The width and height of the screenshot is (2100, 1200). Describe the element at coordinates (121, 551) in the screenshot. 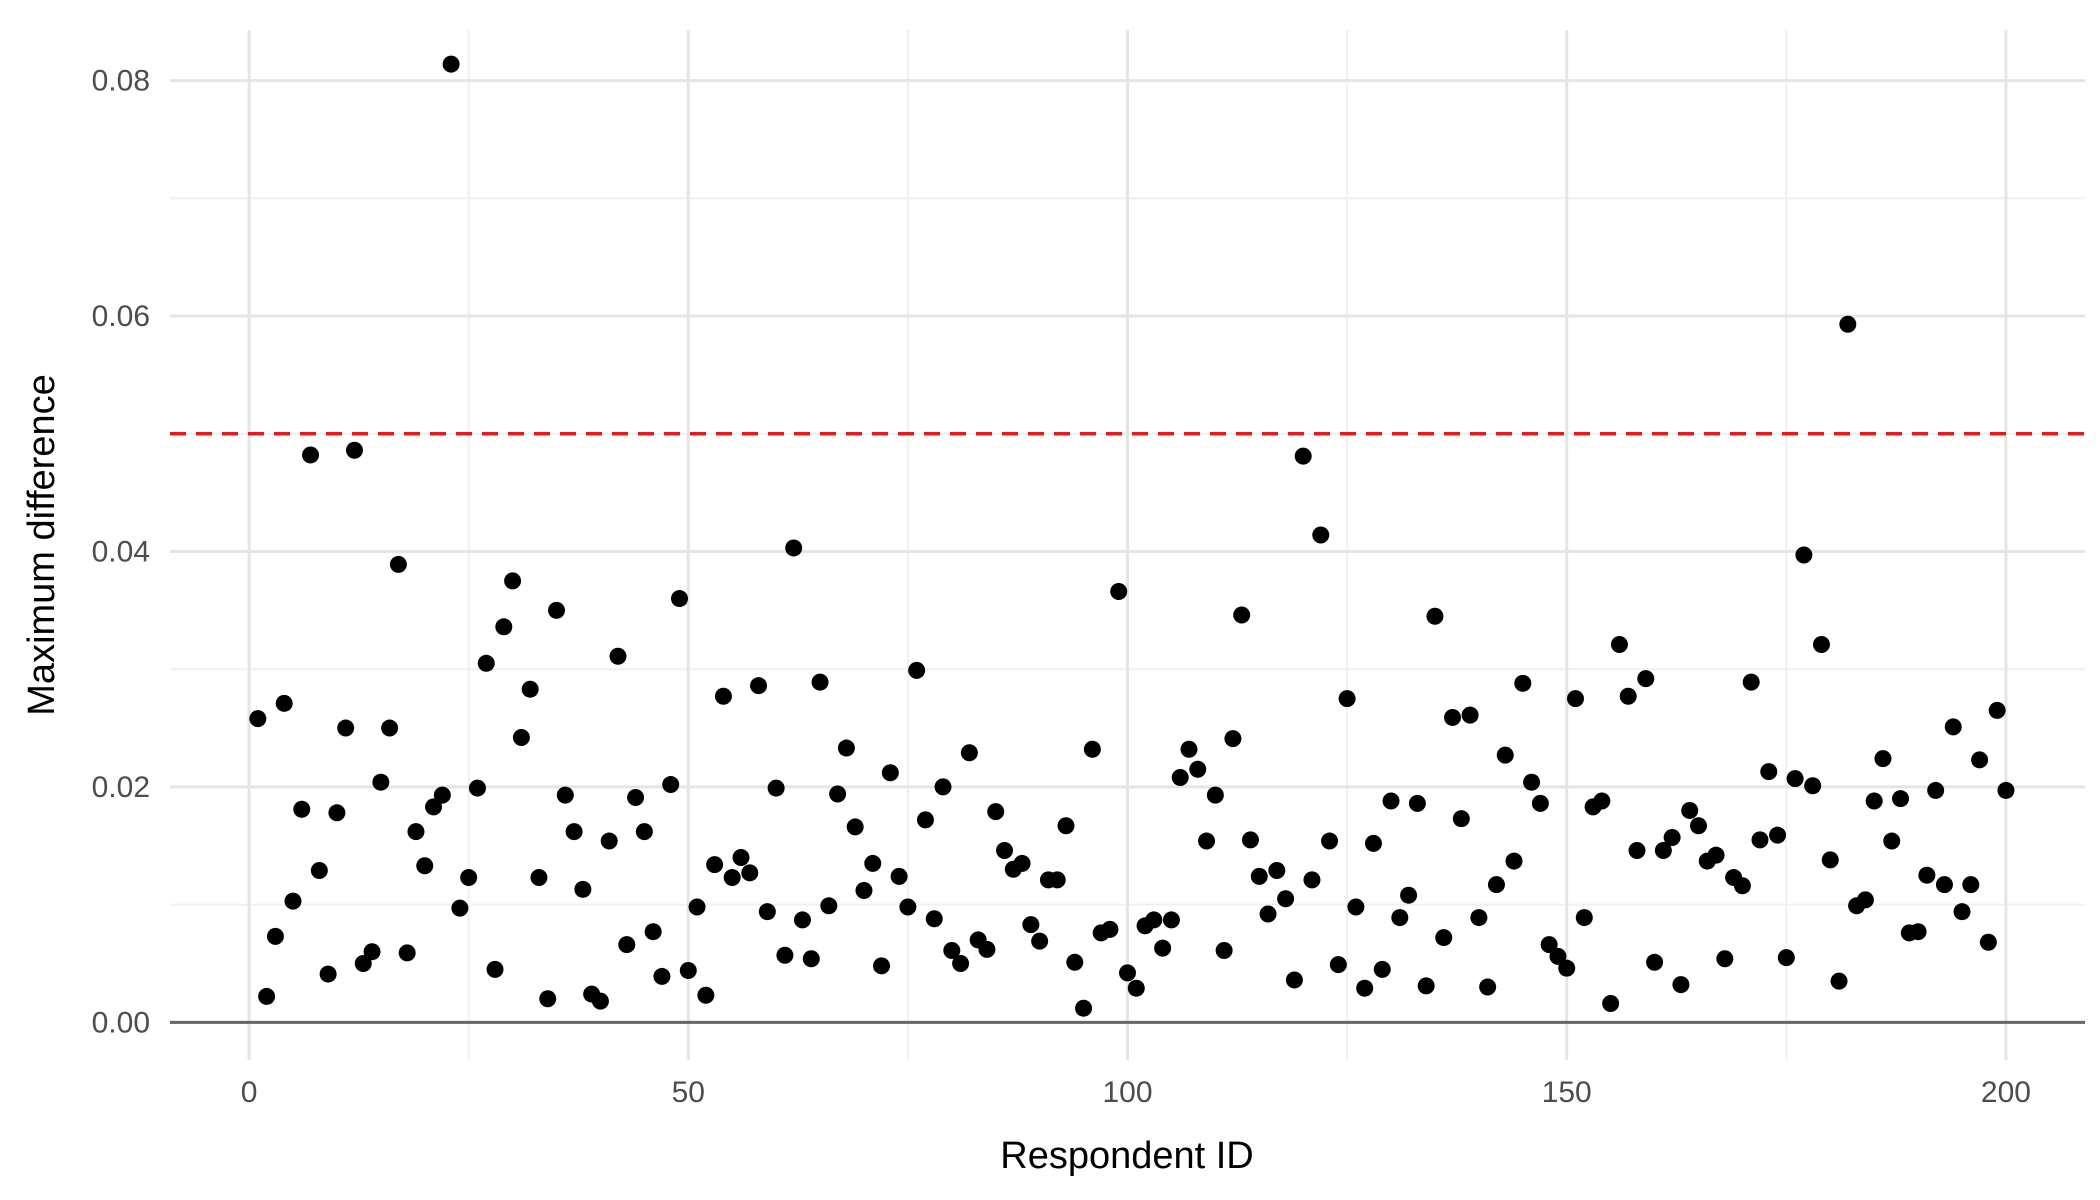

I see `y-tick-label: 0.04` at that location.